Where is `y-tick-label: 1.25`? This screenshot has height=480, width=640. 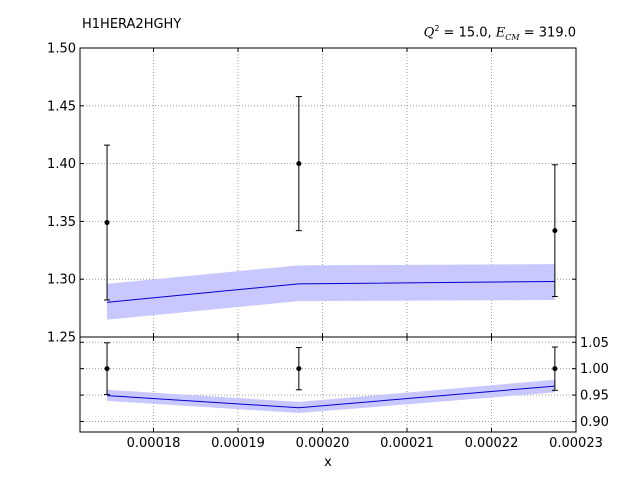 y-tick-label: 1.25 is located at coordinates (61, 338).